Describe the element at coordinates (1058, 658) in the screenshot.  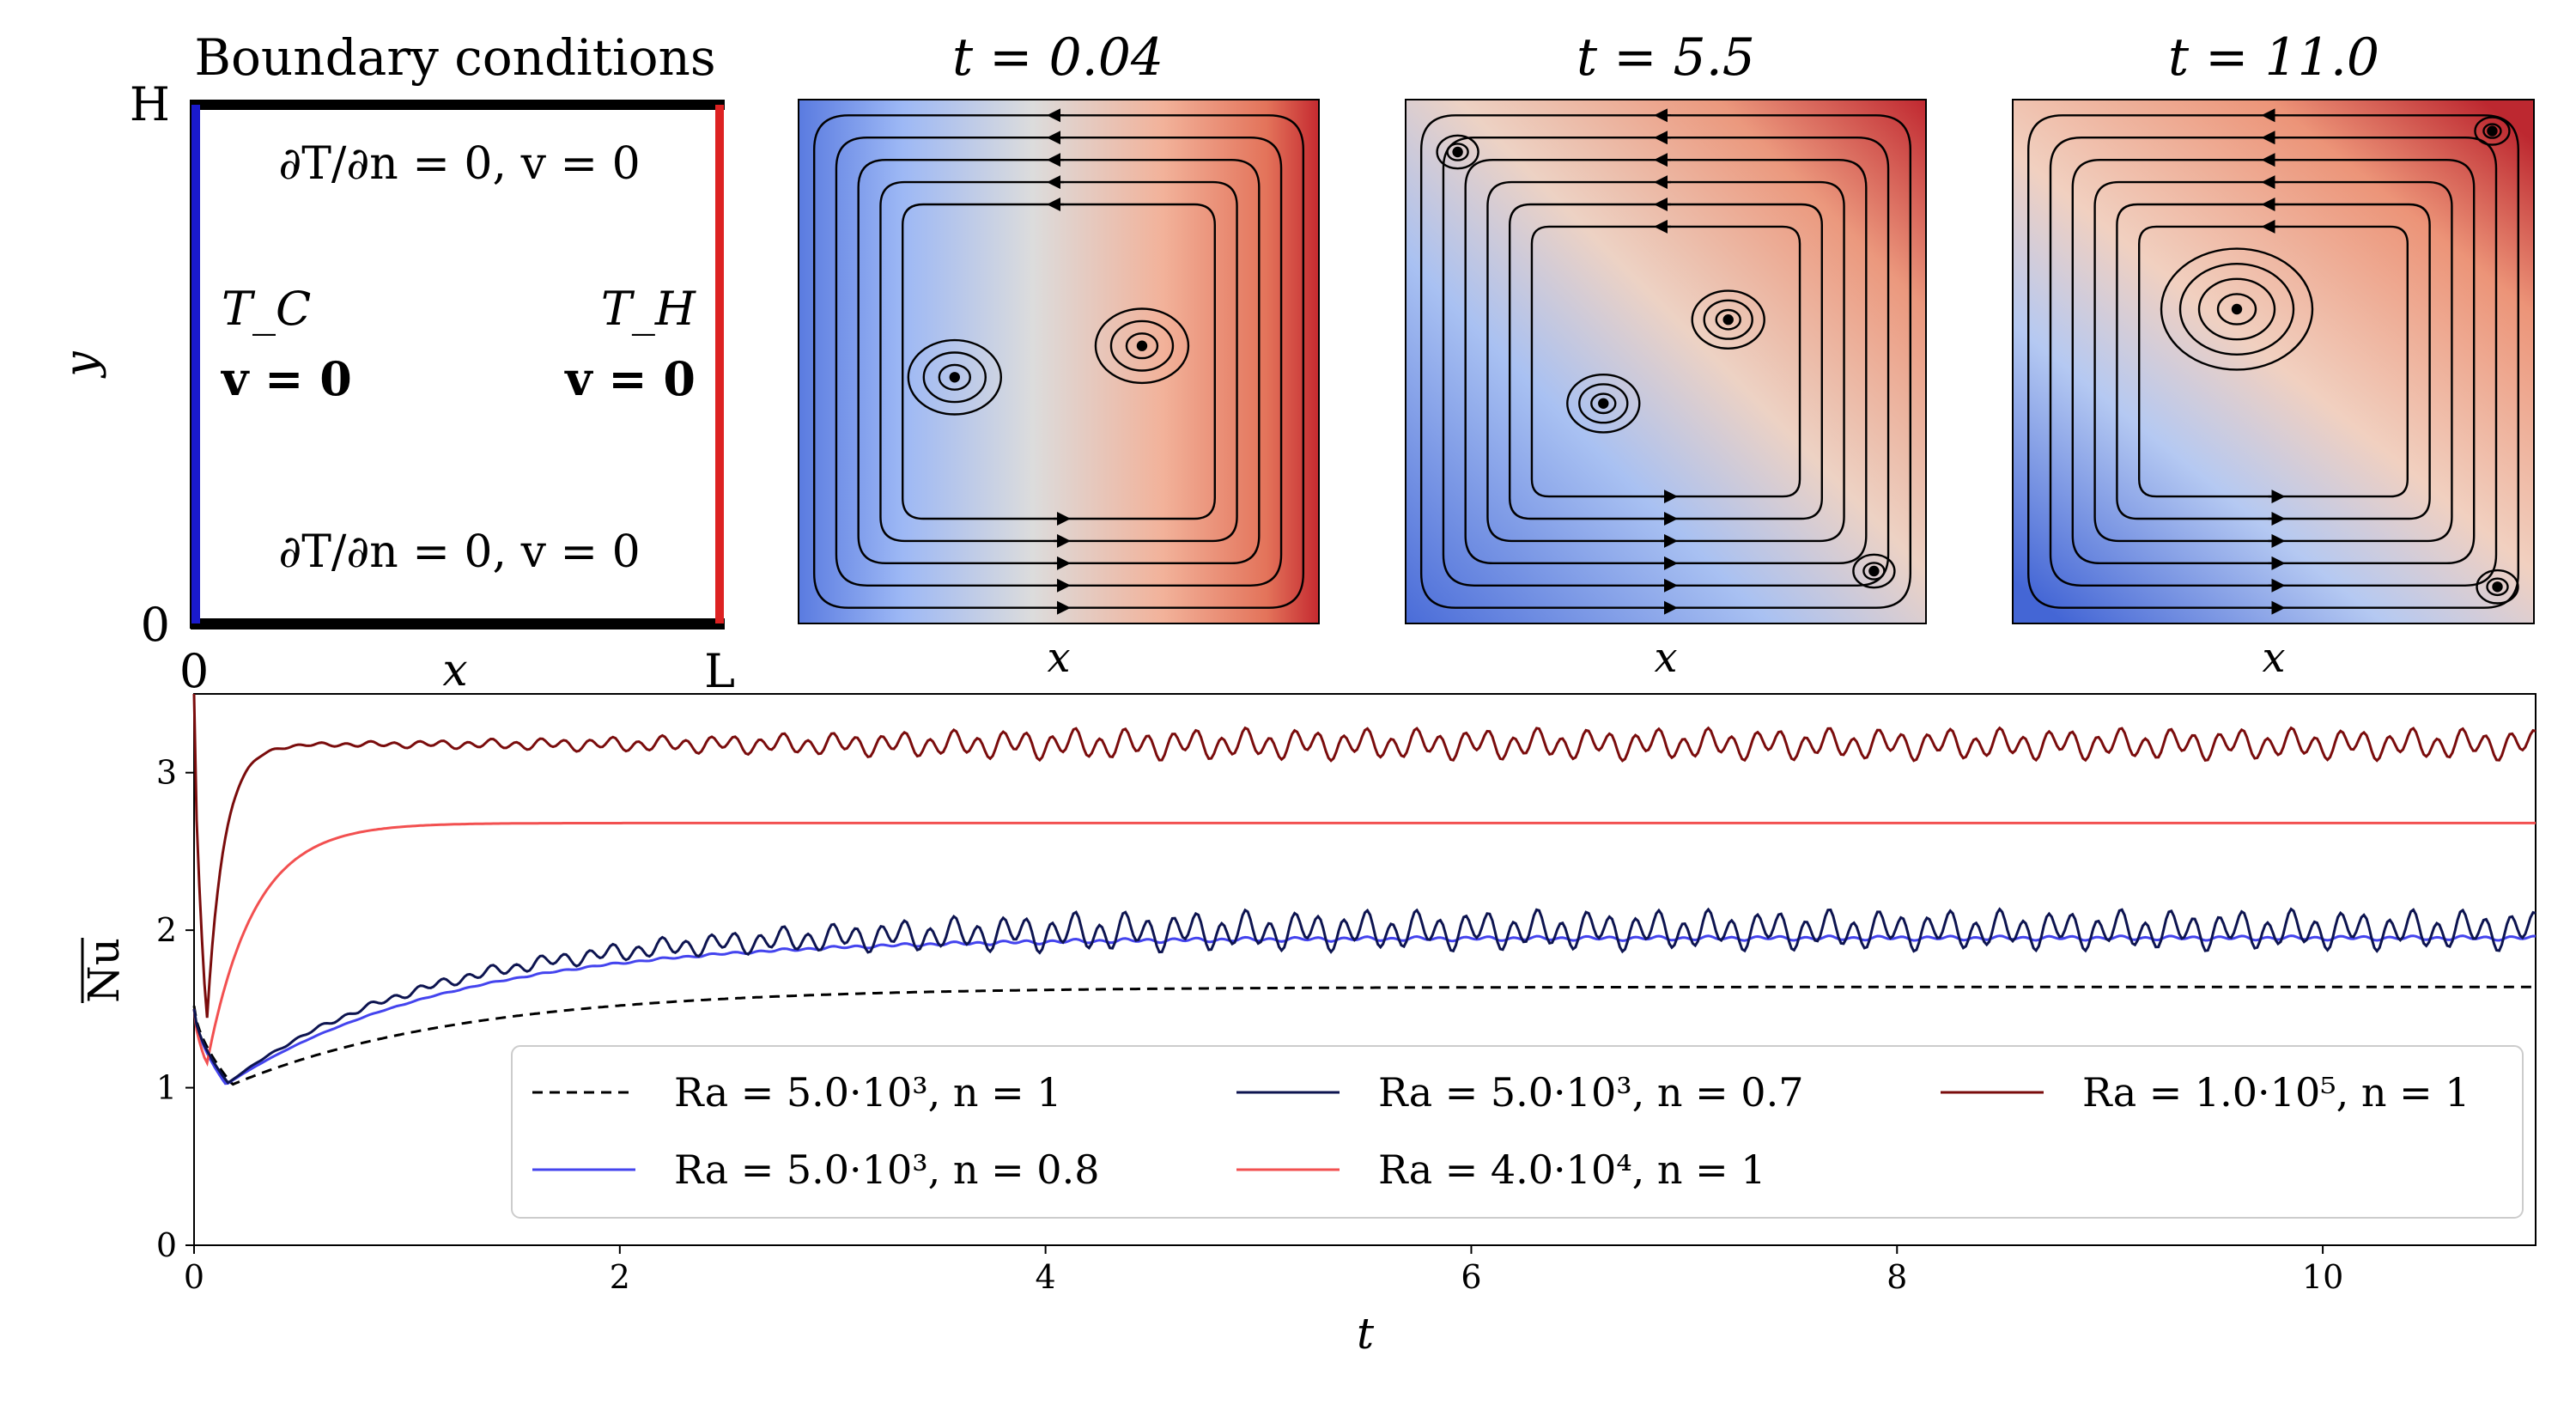
I see `snapshot-xlabel-1: x` at that location.